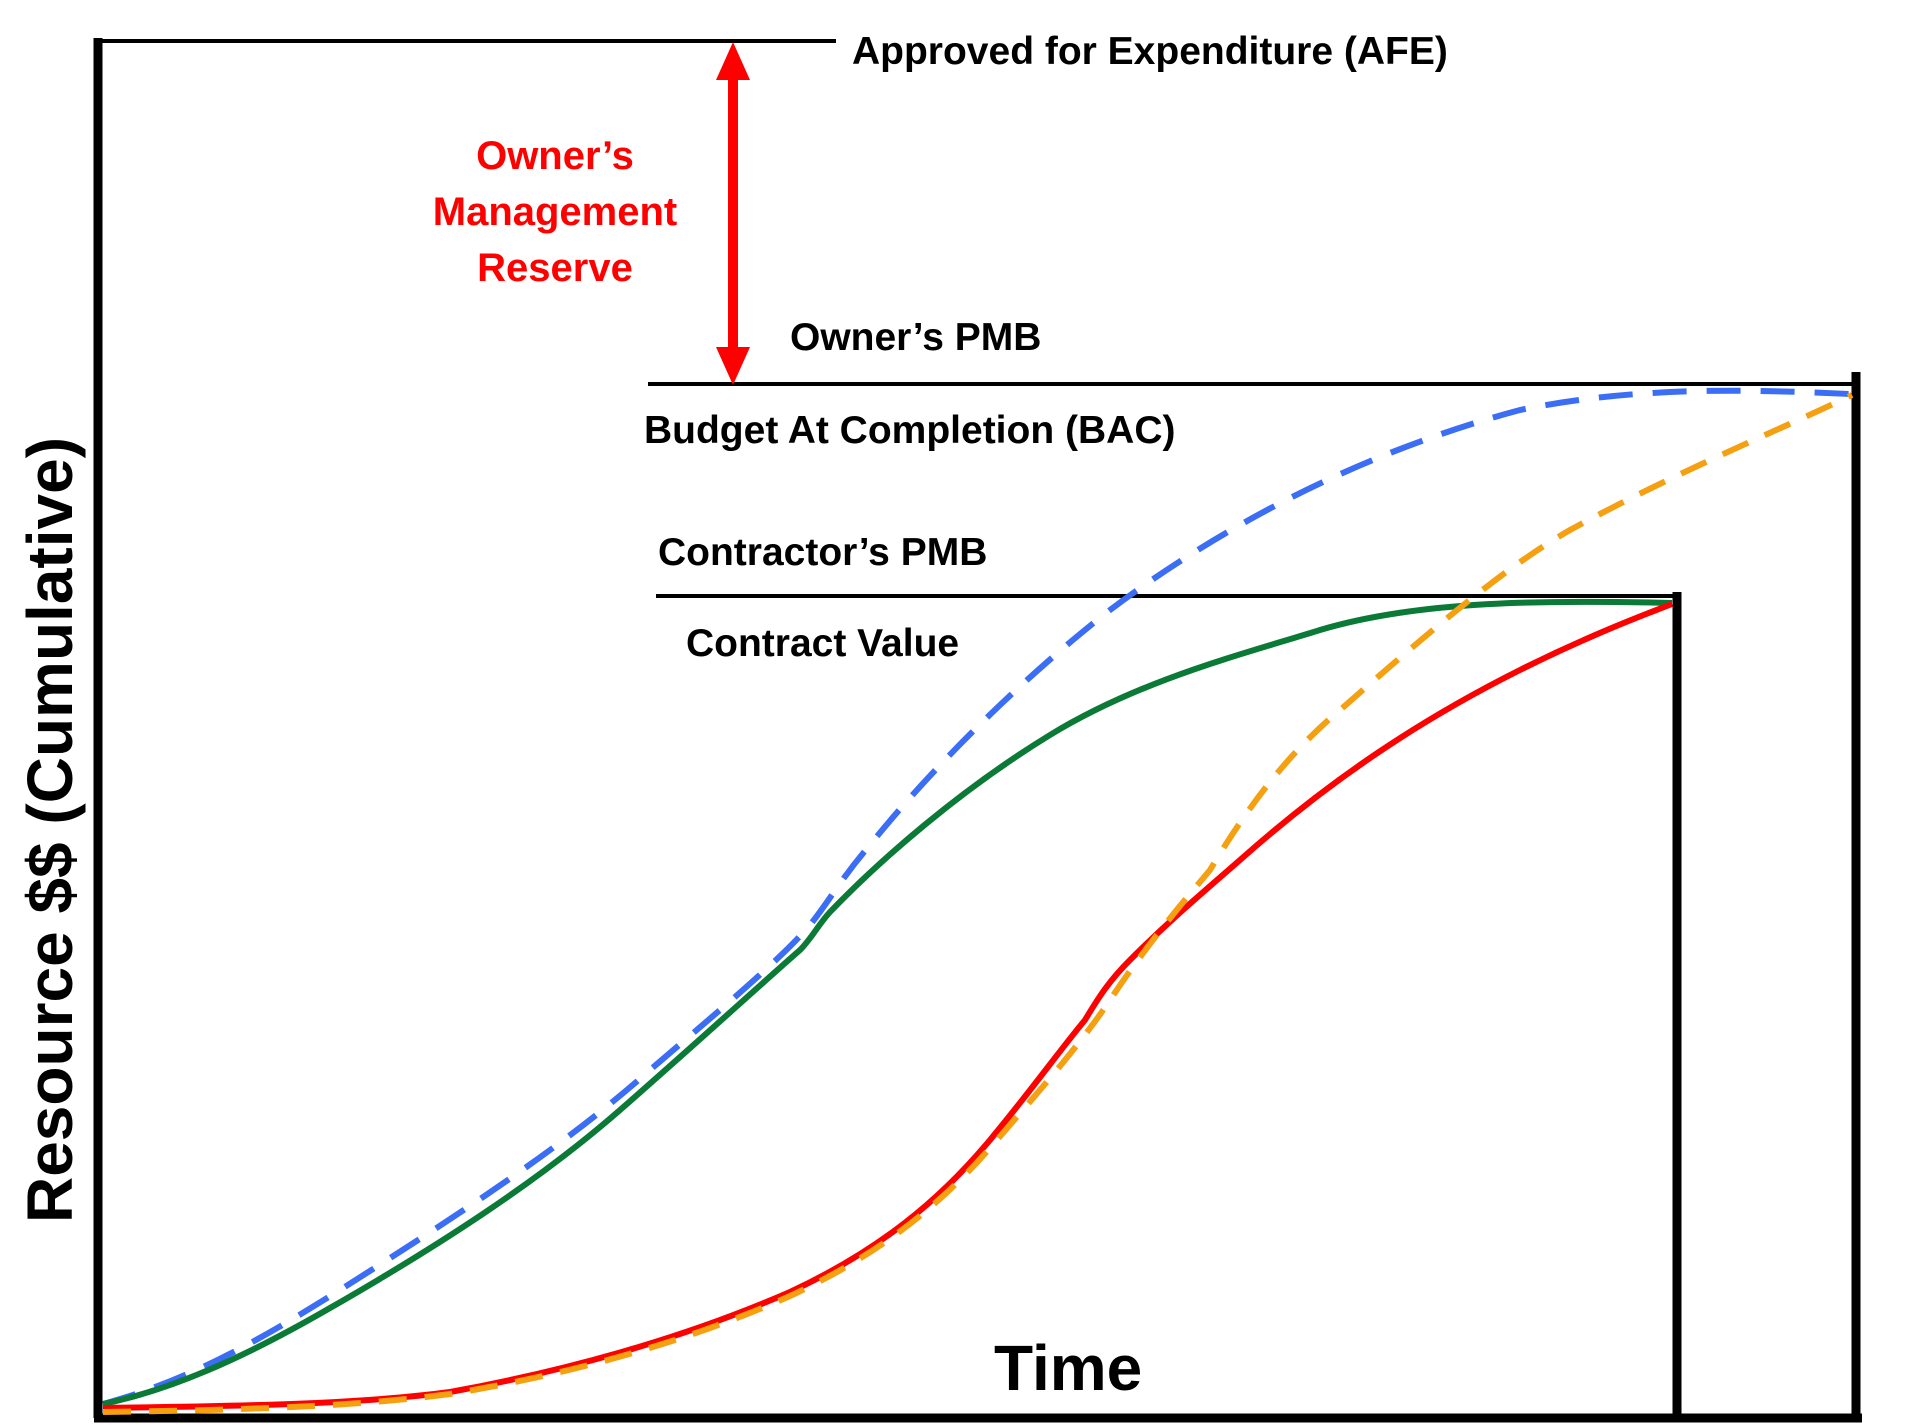 The height and width of the screenshot is (1425, 1912). I want to click on afe-label: Approved for Expenditure (AFE), so click(1150, 51).